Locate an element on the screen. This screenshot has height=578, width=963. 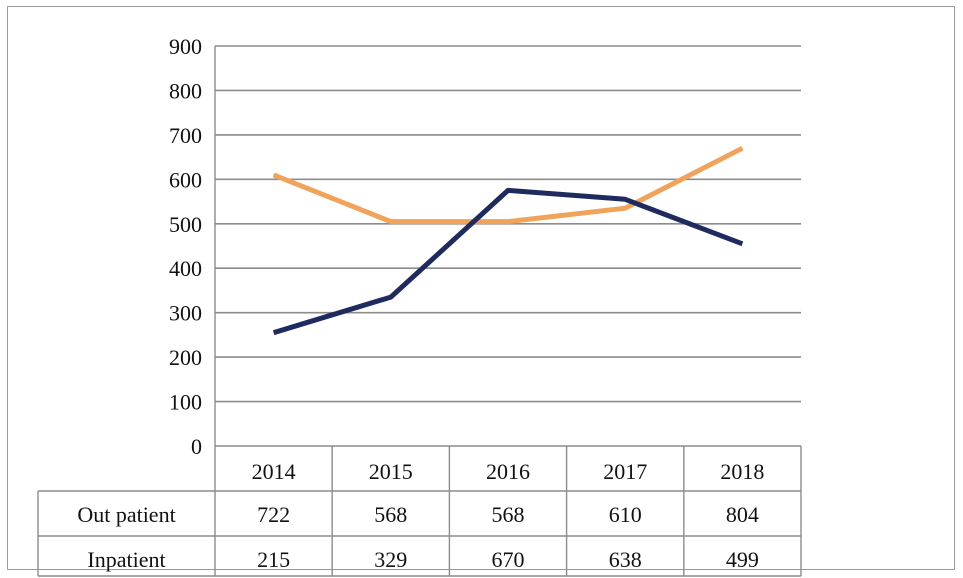
series-row-label: Inpatient is located at coordinates (126, 559).